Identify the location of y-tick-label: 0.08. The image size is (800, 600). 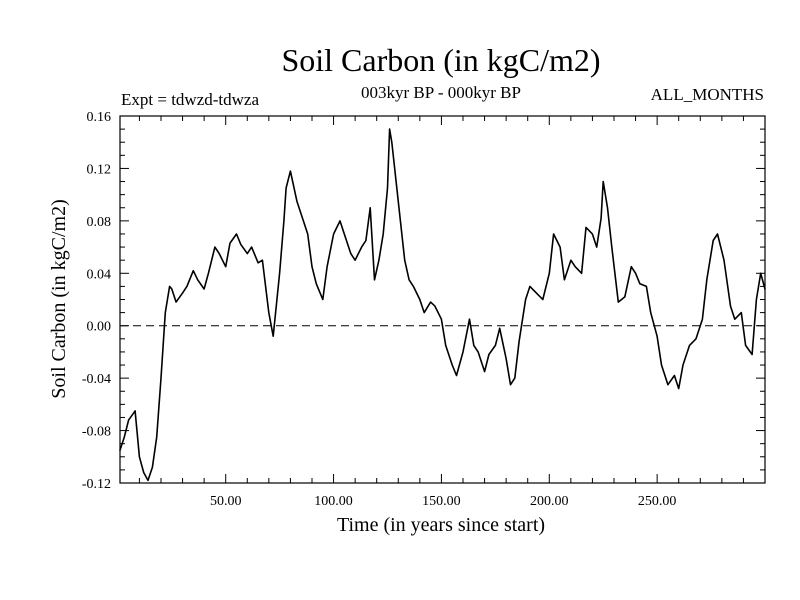
(99, 222).